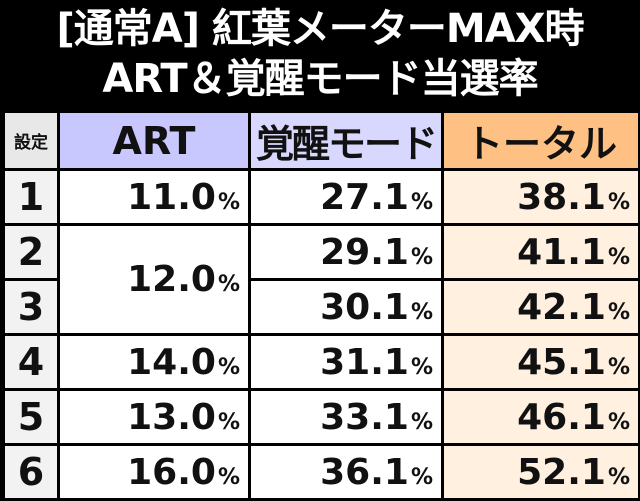  Describe the element at coordinates (320, 79) in the screenshot. I see `title-line-2: ART＆覚醒モード当選率` at that location.